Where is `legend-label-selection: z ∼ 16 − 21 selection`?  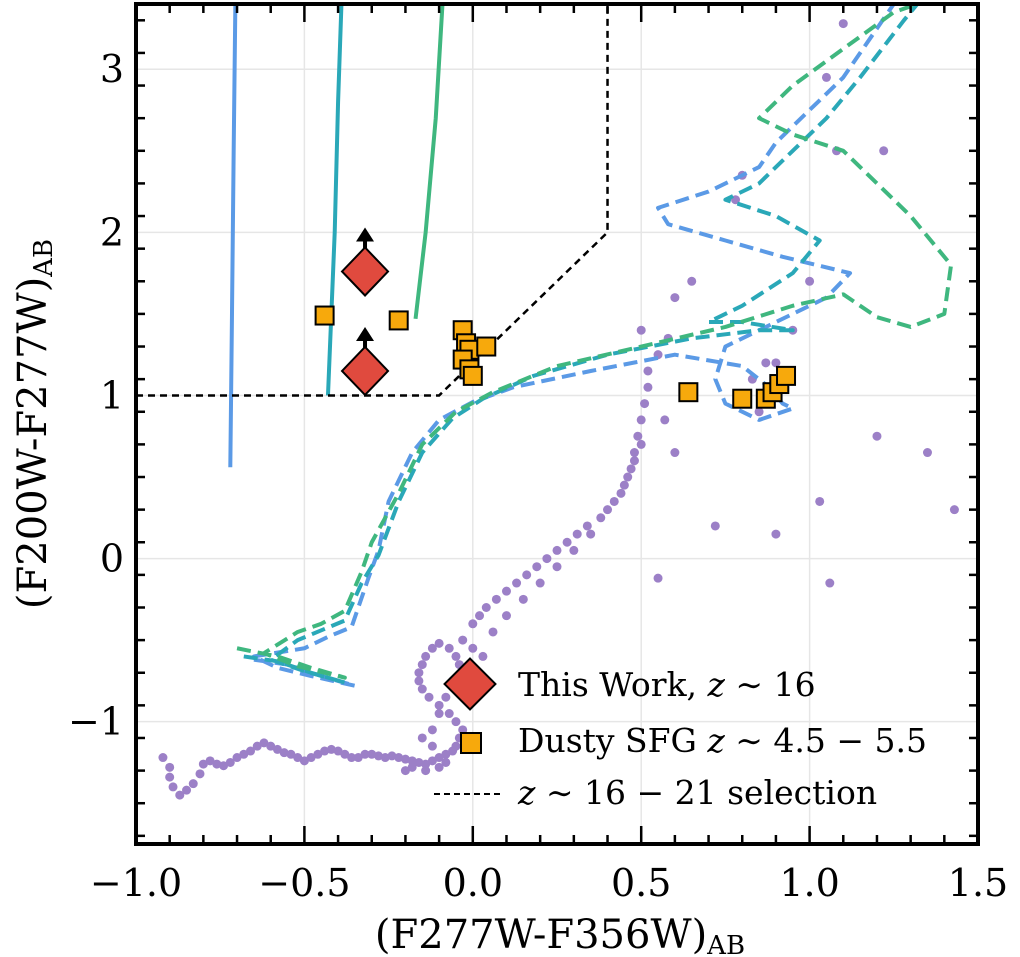 legend-label-selection: z ∼ 16 − 21 selection is located at coordinates (697, 792).